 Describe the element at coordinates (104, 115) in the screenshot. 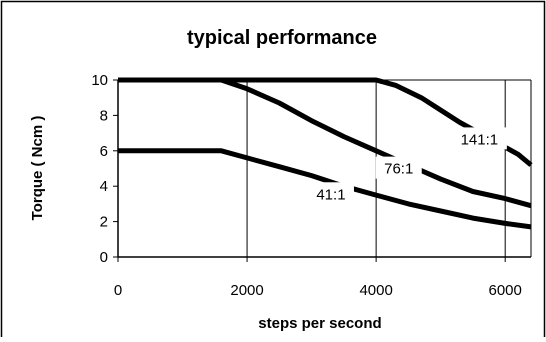

I see `y-tick-label: 8` at that location.